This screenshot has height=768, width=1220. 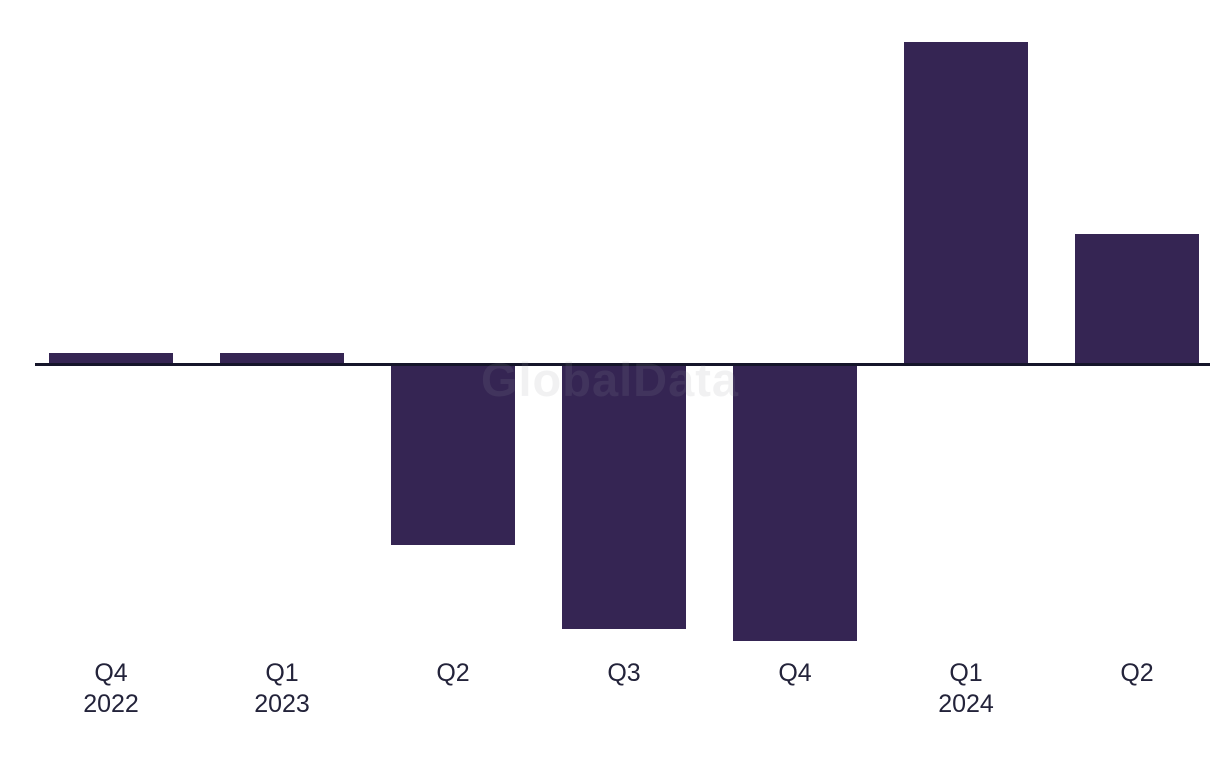 I want to click on bar-q4-2023, so click(x=795, y=502).